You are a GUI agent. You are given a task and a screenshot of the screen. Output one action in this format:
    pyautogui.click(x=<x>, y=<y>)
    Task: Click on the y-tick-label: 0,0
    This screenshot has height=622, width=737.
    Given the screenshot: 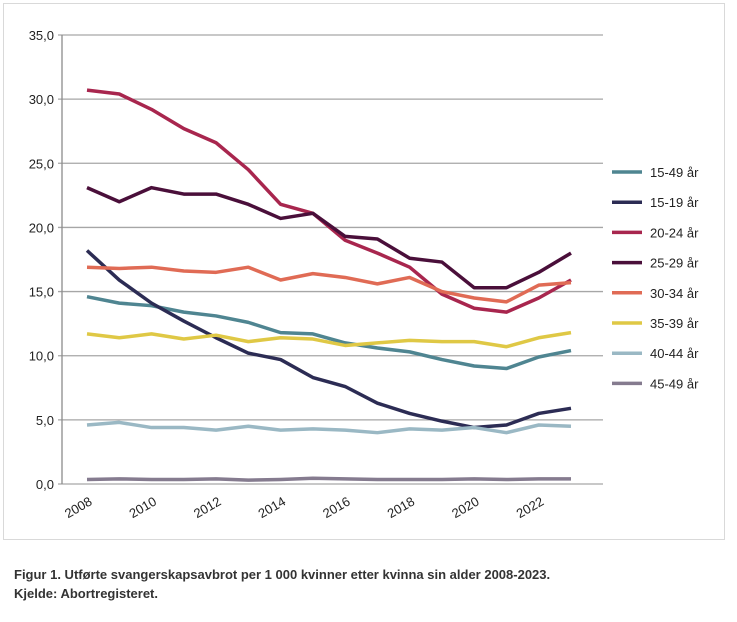 What is the action you would take?
    pyautogui.click(x=45, y=484)
    